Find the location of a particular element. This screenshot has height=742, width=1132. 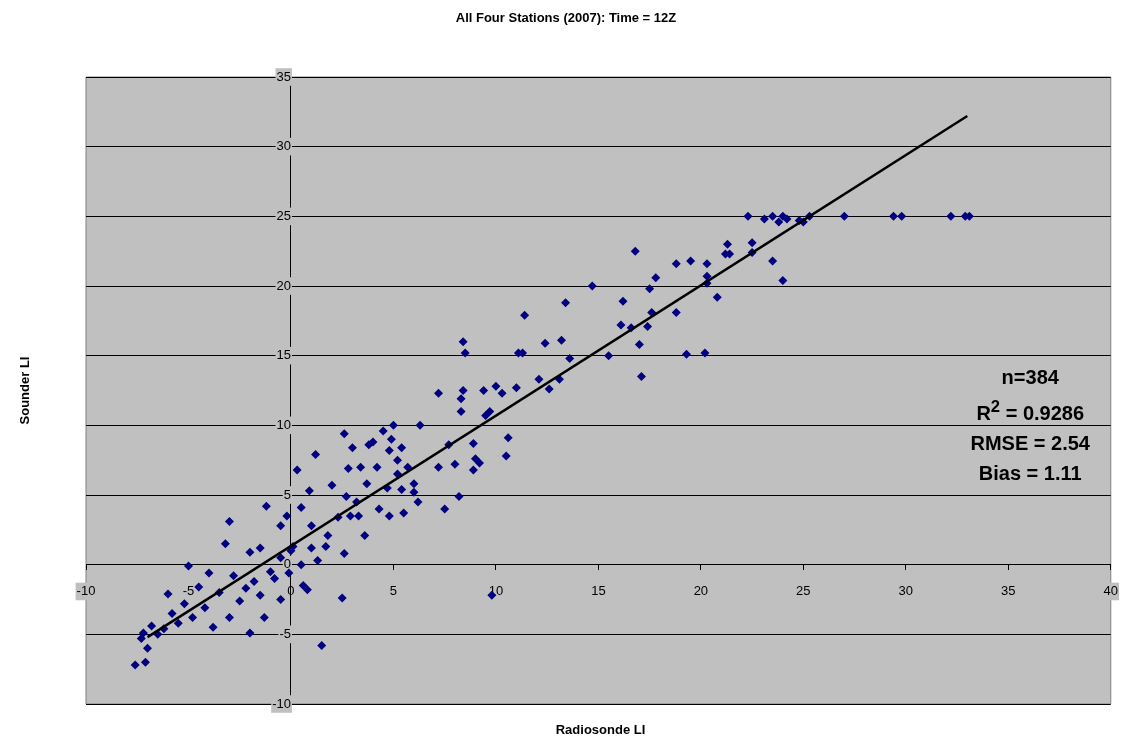

annotation: R$^{2}$ = 0.9286 is located at coordinates (1030, 411).